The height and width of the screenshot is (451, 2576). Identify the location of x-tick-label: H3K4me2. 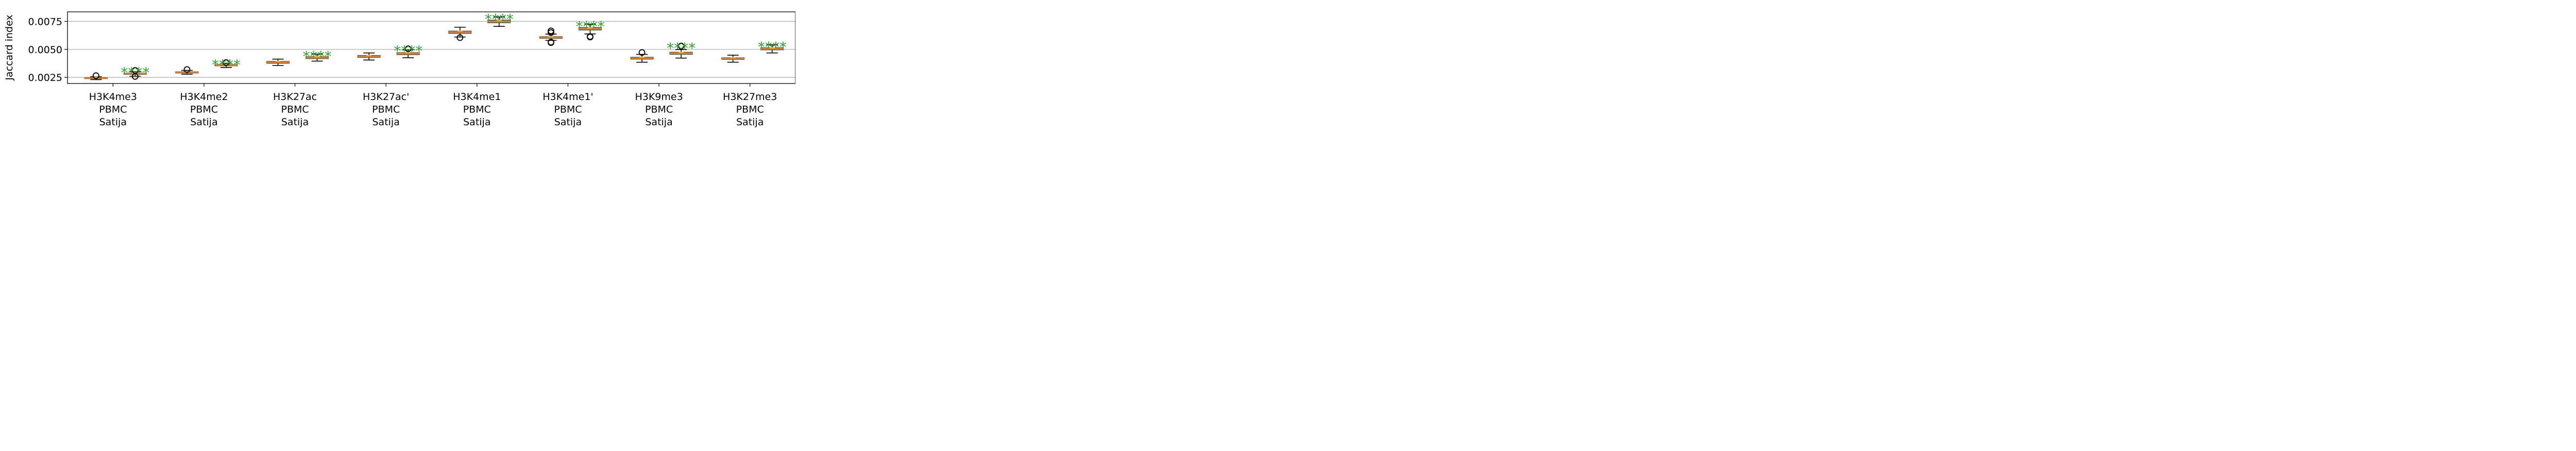
(204, 97).